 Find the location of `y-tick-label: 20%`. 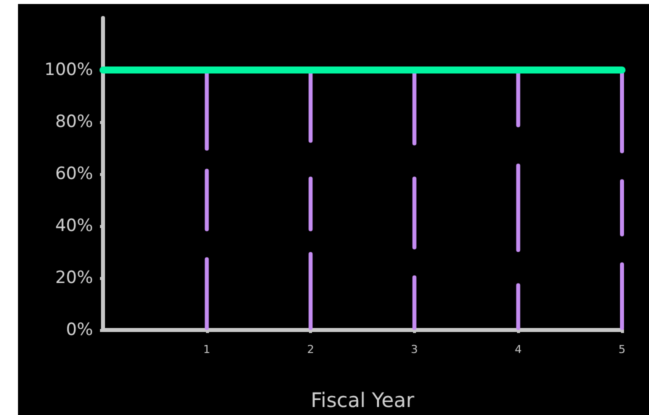

y-tick-label: 20% is located at coordinates (74, 278).